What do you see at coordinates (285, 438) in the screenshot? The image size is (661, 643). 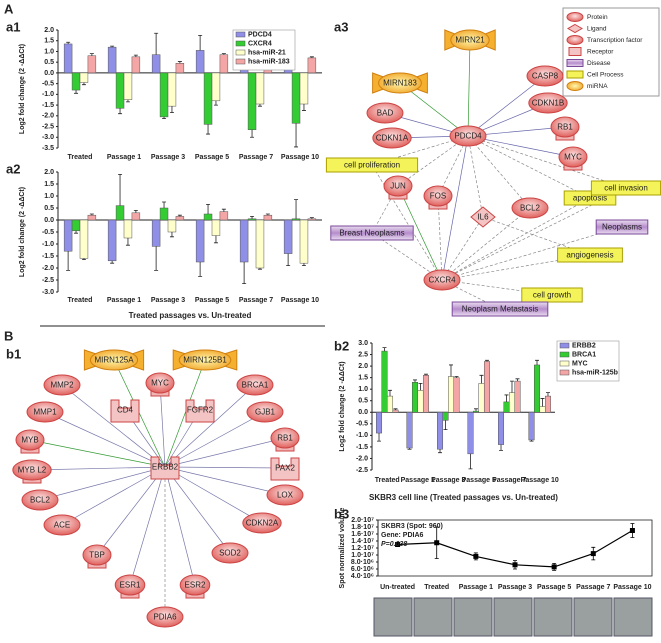 I see `node-label: RB1` at bounding box center [285, 438].